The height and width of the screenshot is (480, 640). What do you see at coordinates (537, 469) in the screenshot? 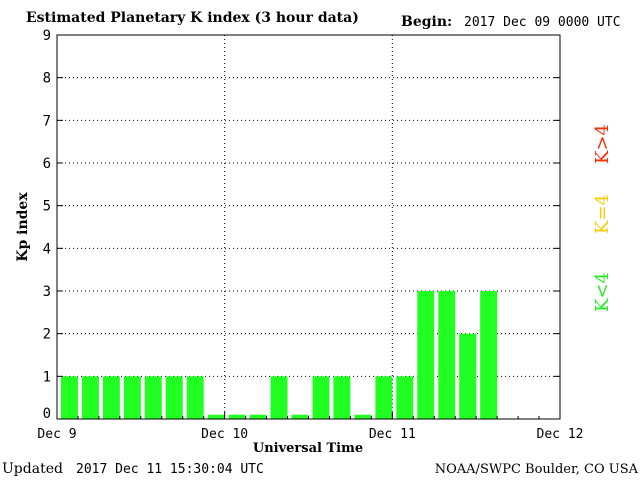
I see `source-text: NOAA/SWPC Boulder, CO USA` at bounding box center [537, 469].